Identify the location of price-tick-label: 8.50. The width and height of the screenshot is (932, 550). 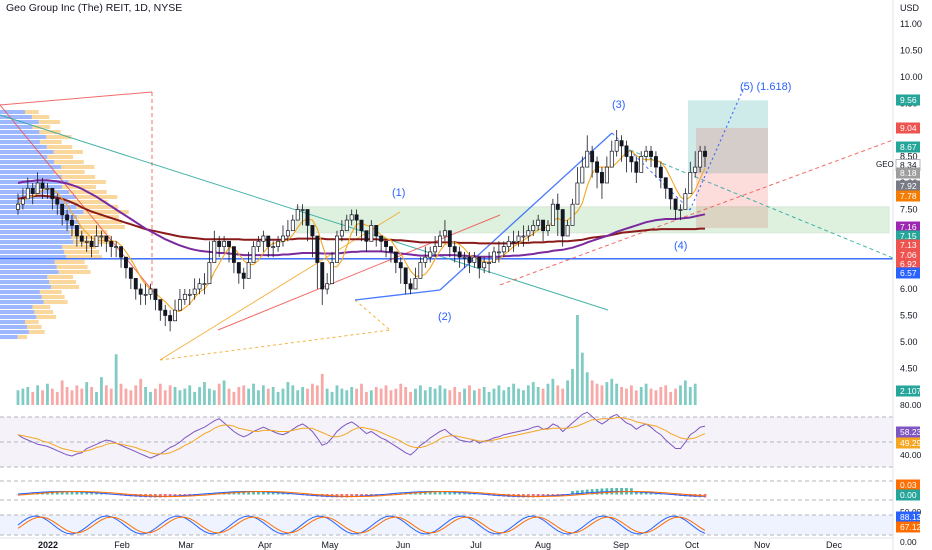
(909, 157).